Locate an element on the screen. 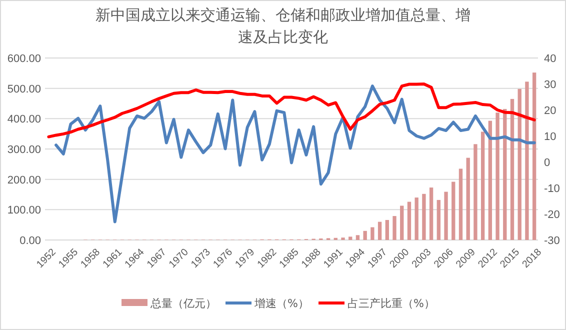  y2-tick-label: 40 is located at coordinates (550, 59).